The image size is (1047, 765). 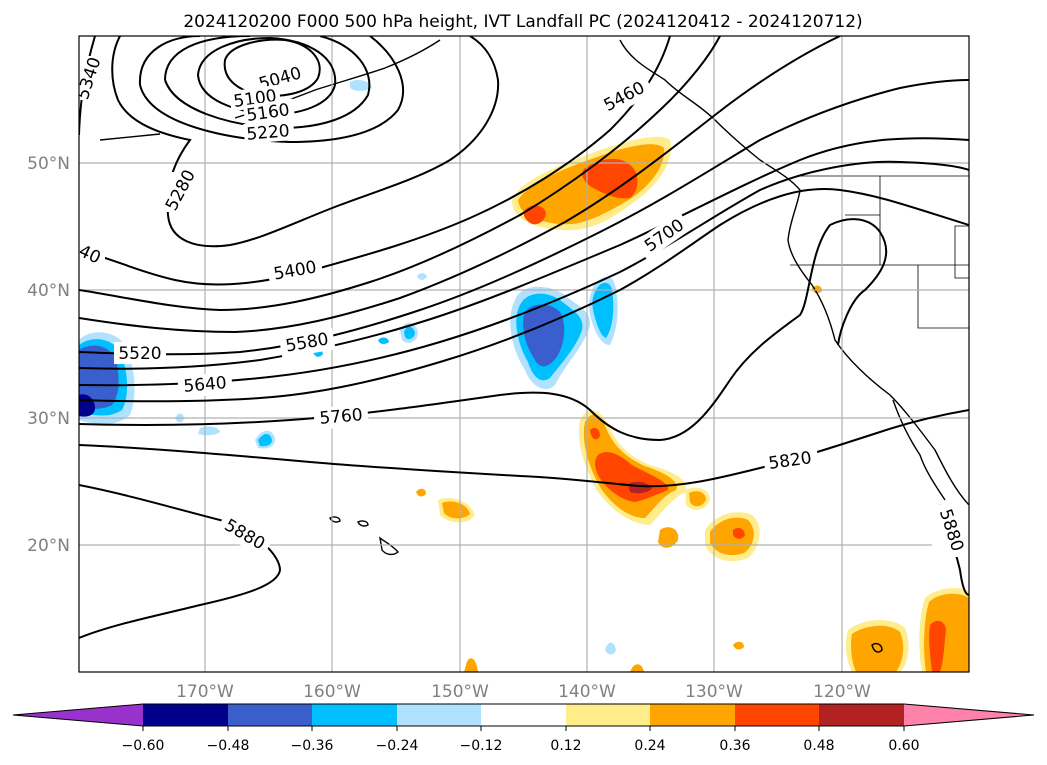 I want to click on lon-label: 140°W, so click(x=587, y=692).